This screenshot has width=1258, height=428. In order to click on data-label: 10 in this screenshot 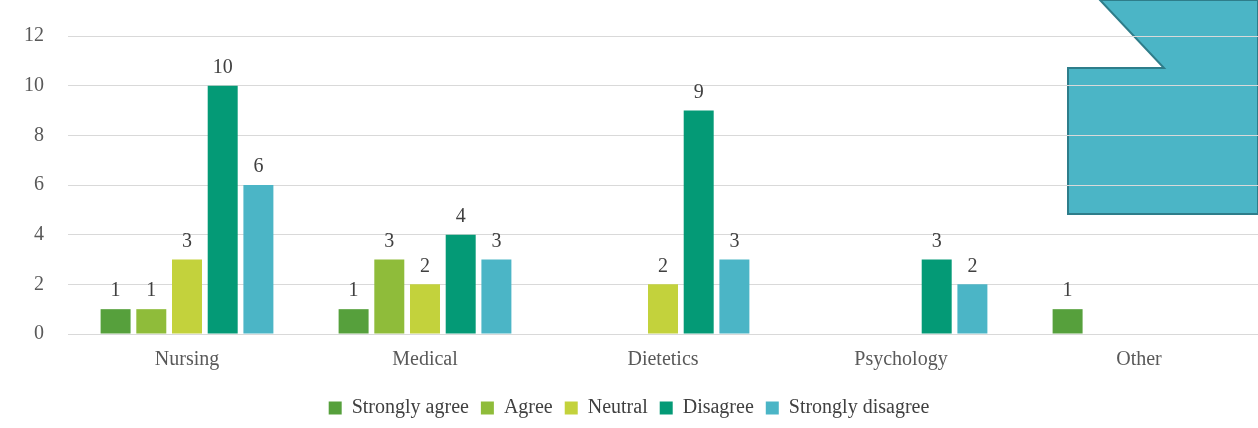, I will do `click(222, 65)`.